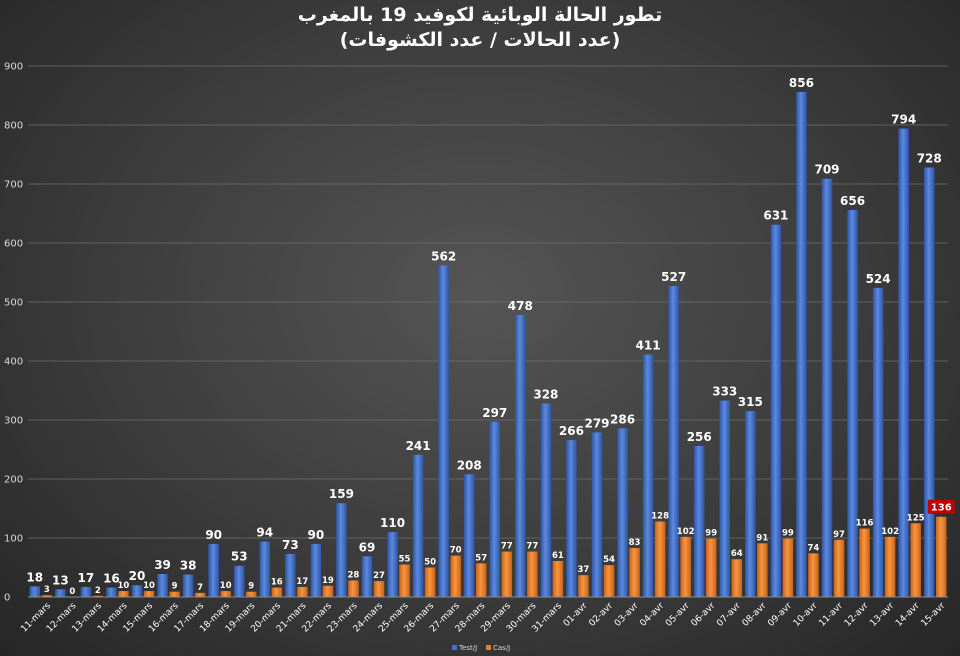 This screenshot has height=656, width=960. Describe the element at coordinates (652, 615) in the screenshot. I see `x-tick-label: 04-avr` at that location.